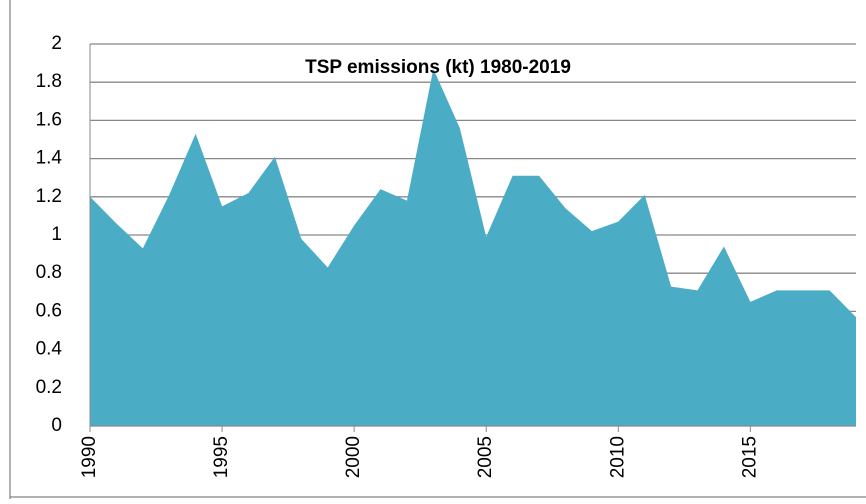 The height and width of the screenshot is (504, 866). Describe the element at coordinates (49, 119) in the screenshot. I see `y-tick-label: 1.6` at that location.